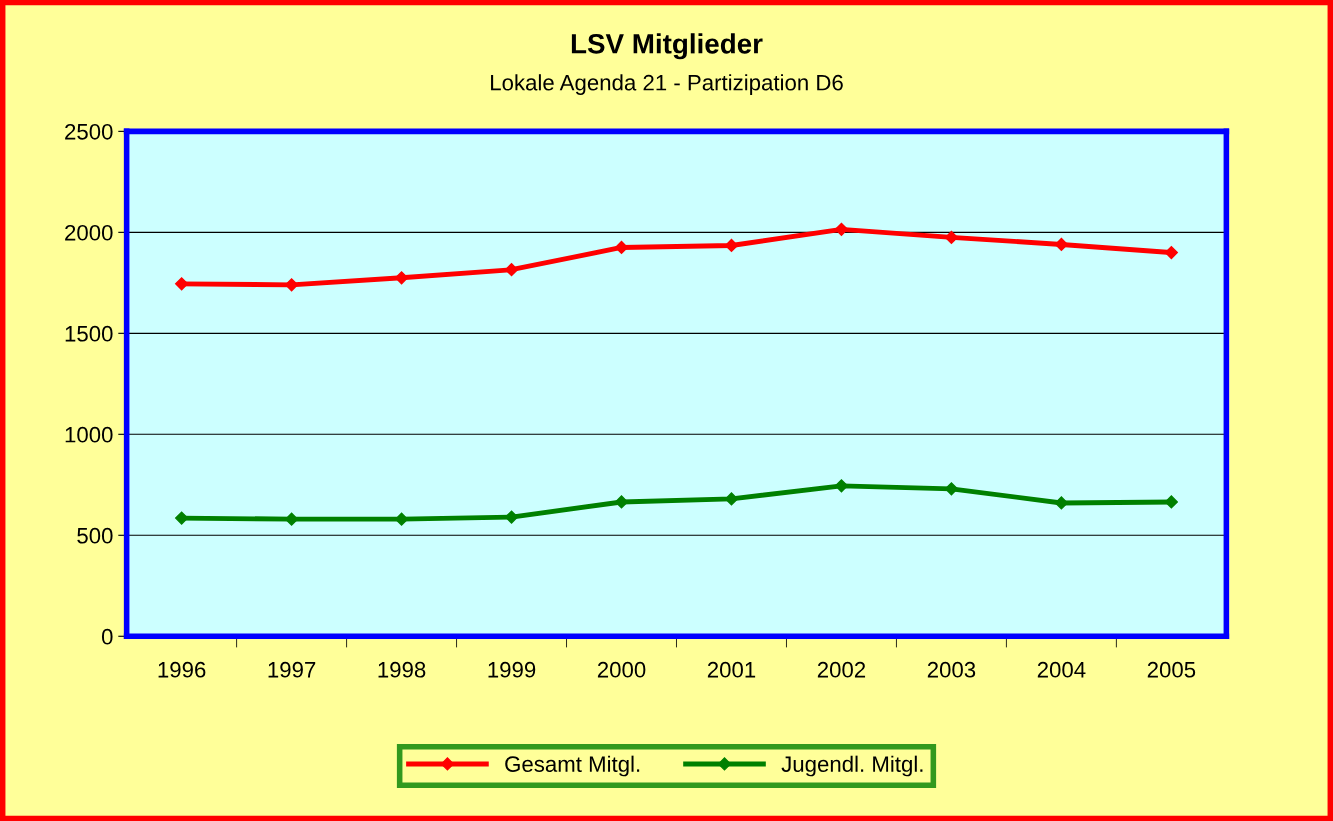  I want to click on x-tick-label: 1996, so click(182, 669).